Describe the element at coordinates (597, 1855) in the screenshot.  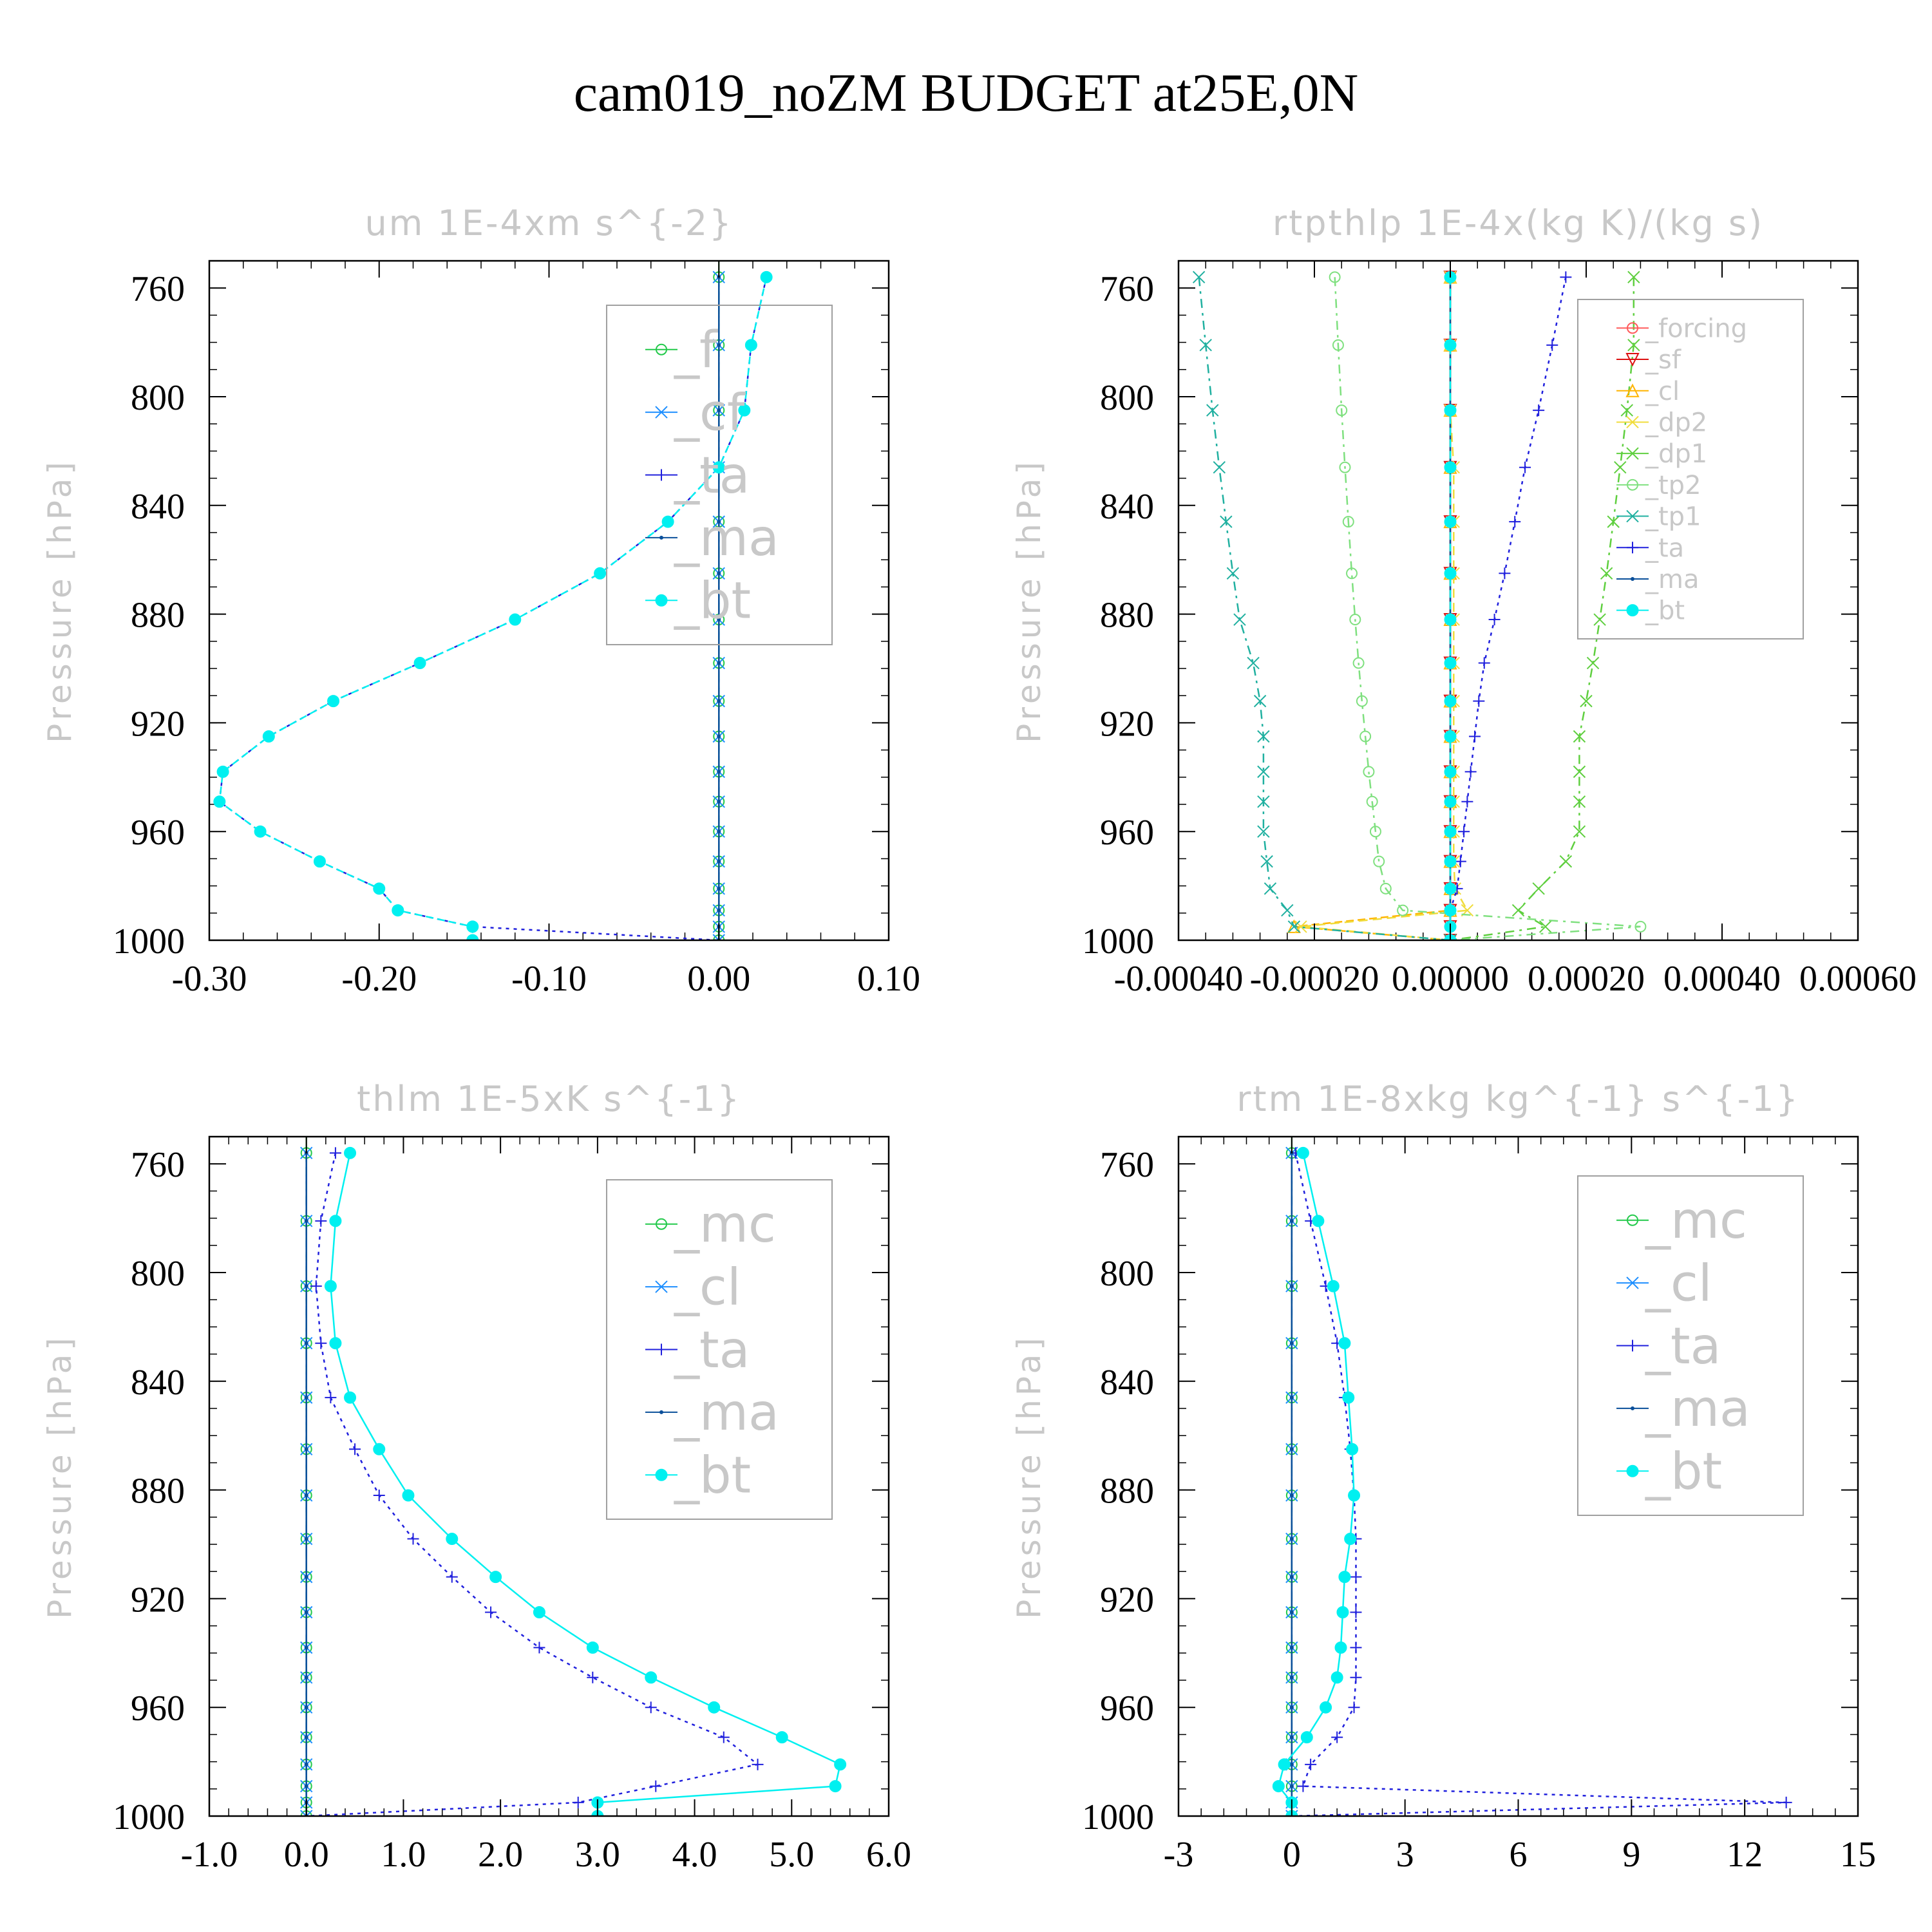
I see `x-tick-label: 3.0` at that location.